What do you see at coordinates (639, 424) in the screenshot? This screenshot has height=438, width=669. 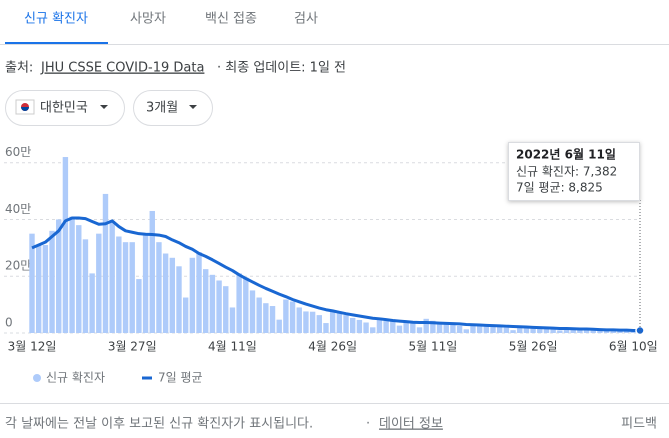 I see `feedback-link: 피드백` at bounding box center [639, 424].